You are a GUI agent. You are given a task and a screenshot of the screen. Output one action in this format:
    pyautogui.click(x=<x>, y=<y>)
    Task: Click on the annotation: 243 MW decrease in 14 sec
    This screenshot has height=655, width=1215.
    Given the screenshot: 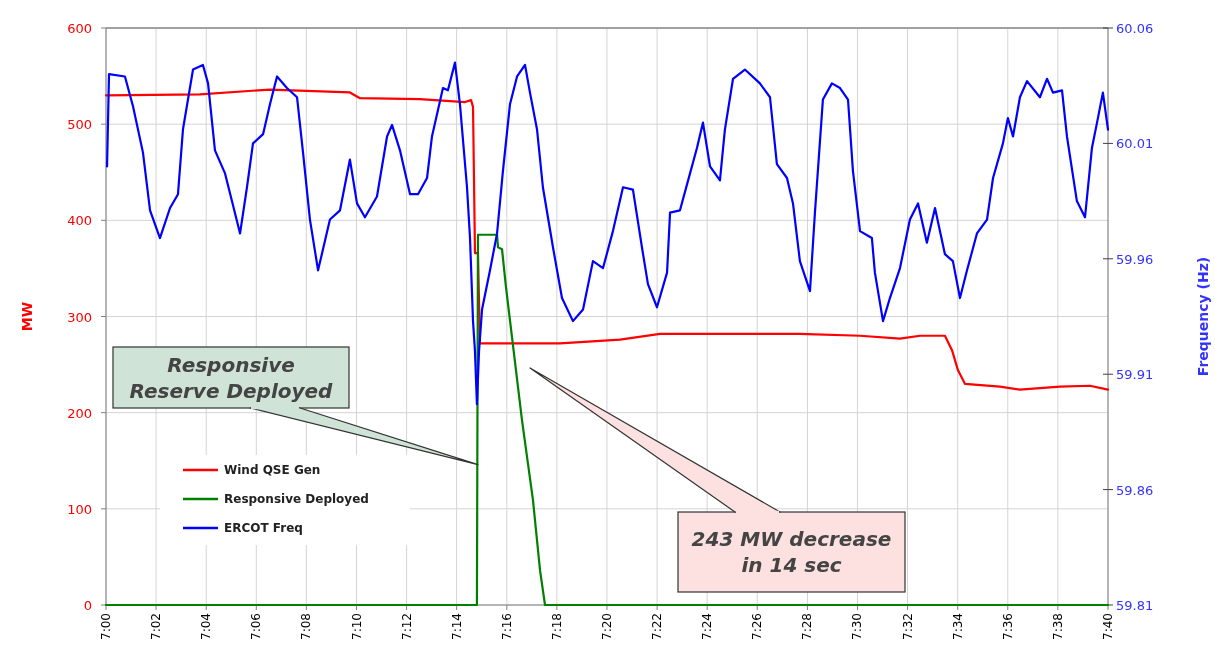 What is the action you would take?
    pyautogui.click(x=791, y=552)
    